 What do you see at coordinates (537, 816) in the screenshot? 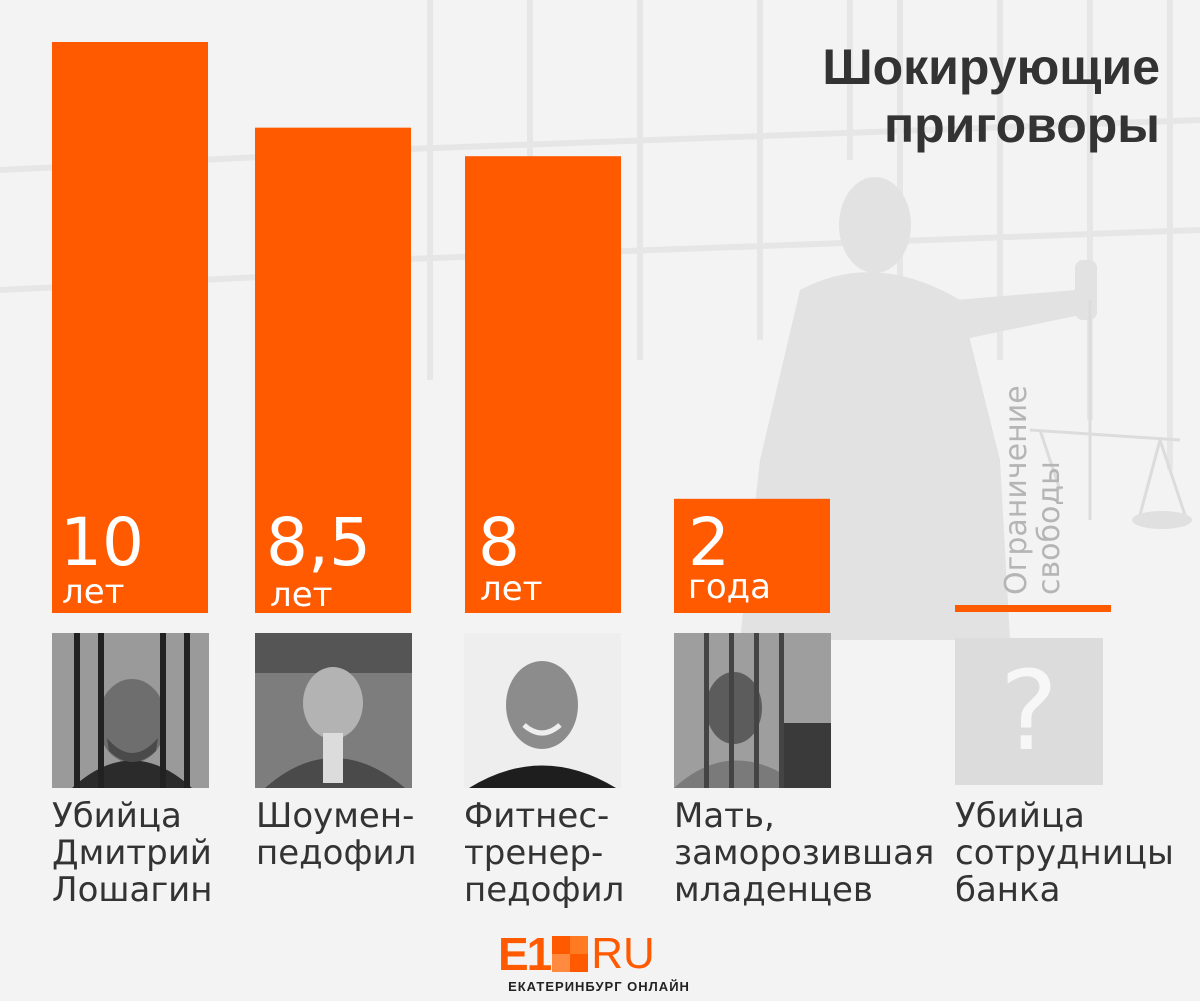
I see `caption-3-line-1: Фитнес-` at bounding box center [537, 816].